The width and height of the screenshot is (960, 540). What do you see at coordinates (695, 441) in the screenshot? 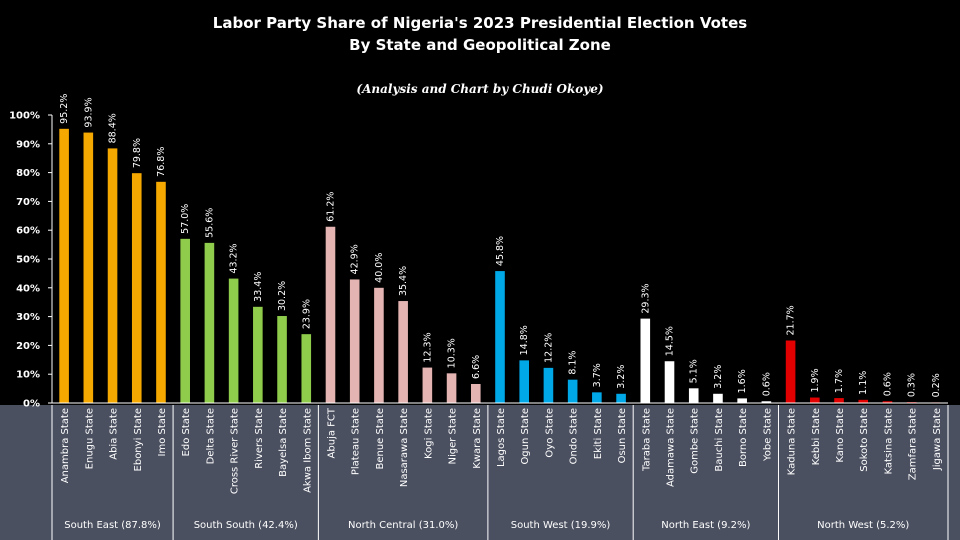
I see `category-label: Gombe State` at bounding box center [695, 441].